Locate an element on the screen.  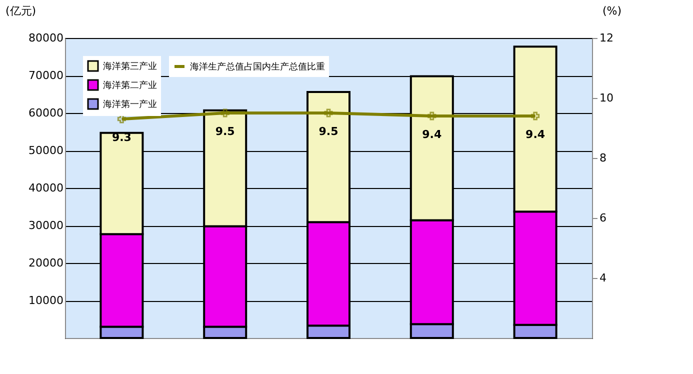
y2-tick-label: 12 is located at coordinates (607, 38).